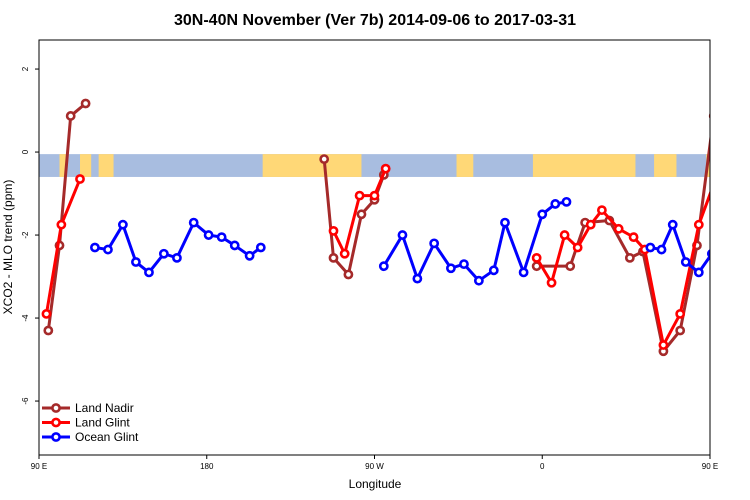  What do you see at coordinates (8, 247) in the screenshot?
I see `y-axis-label: XCO2 - MLO trend (ppm)` at bounding box center [8, 247].